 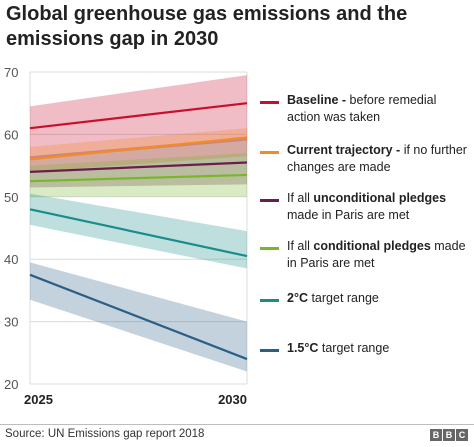 I want to click on band-baseline, so click(x=138, y=117).